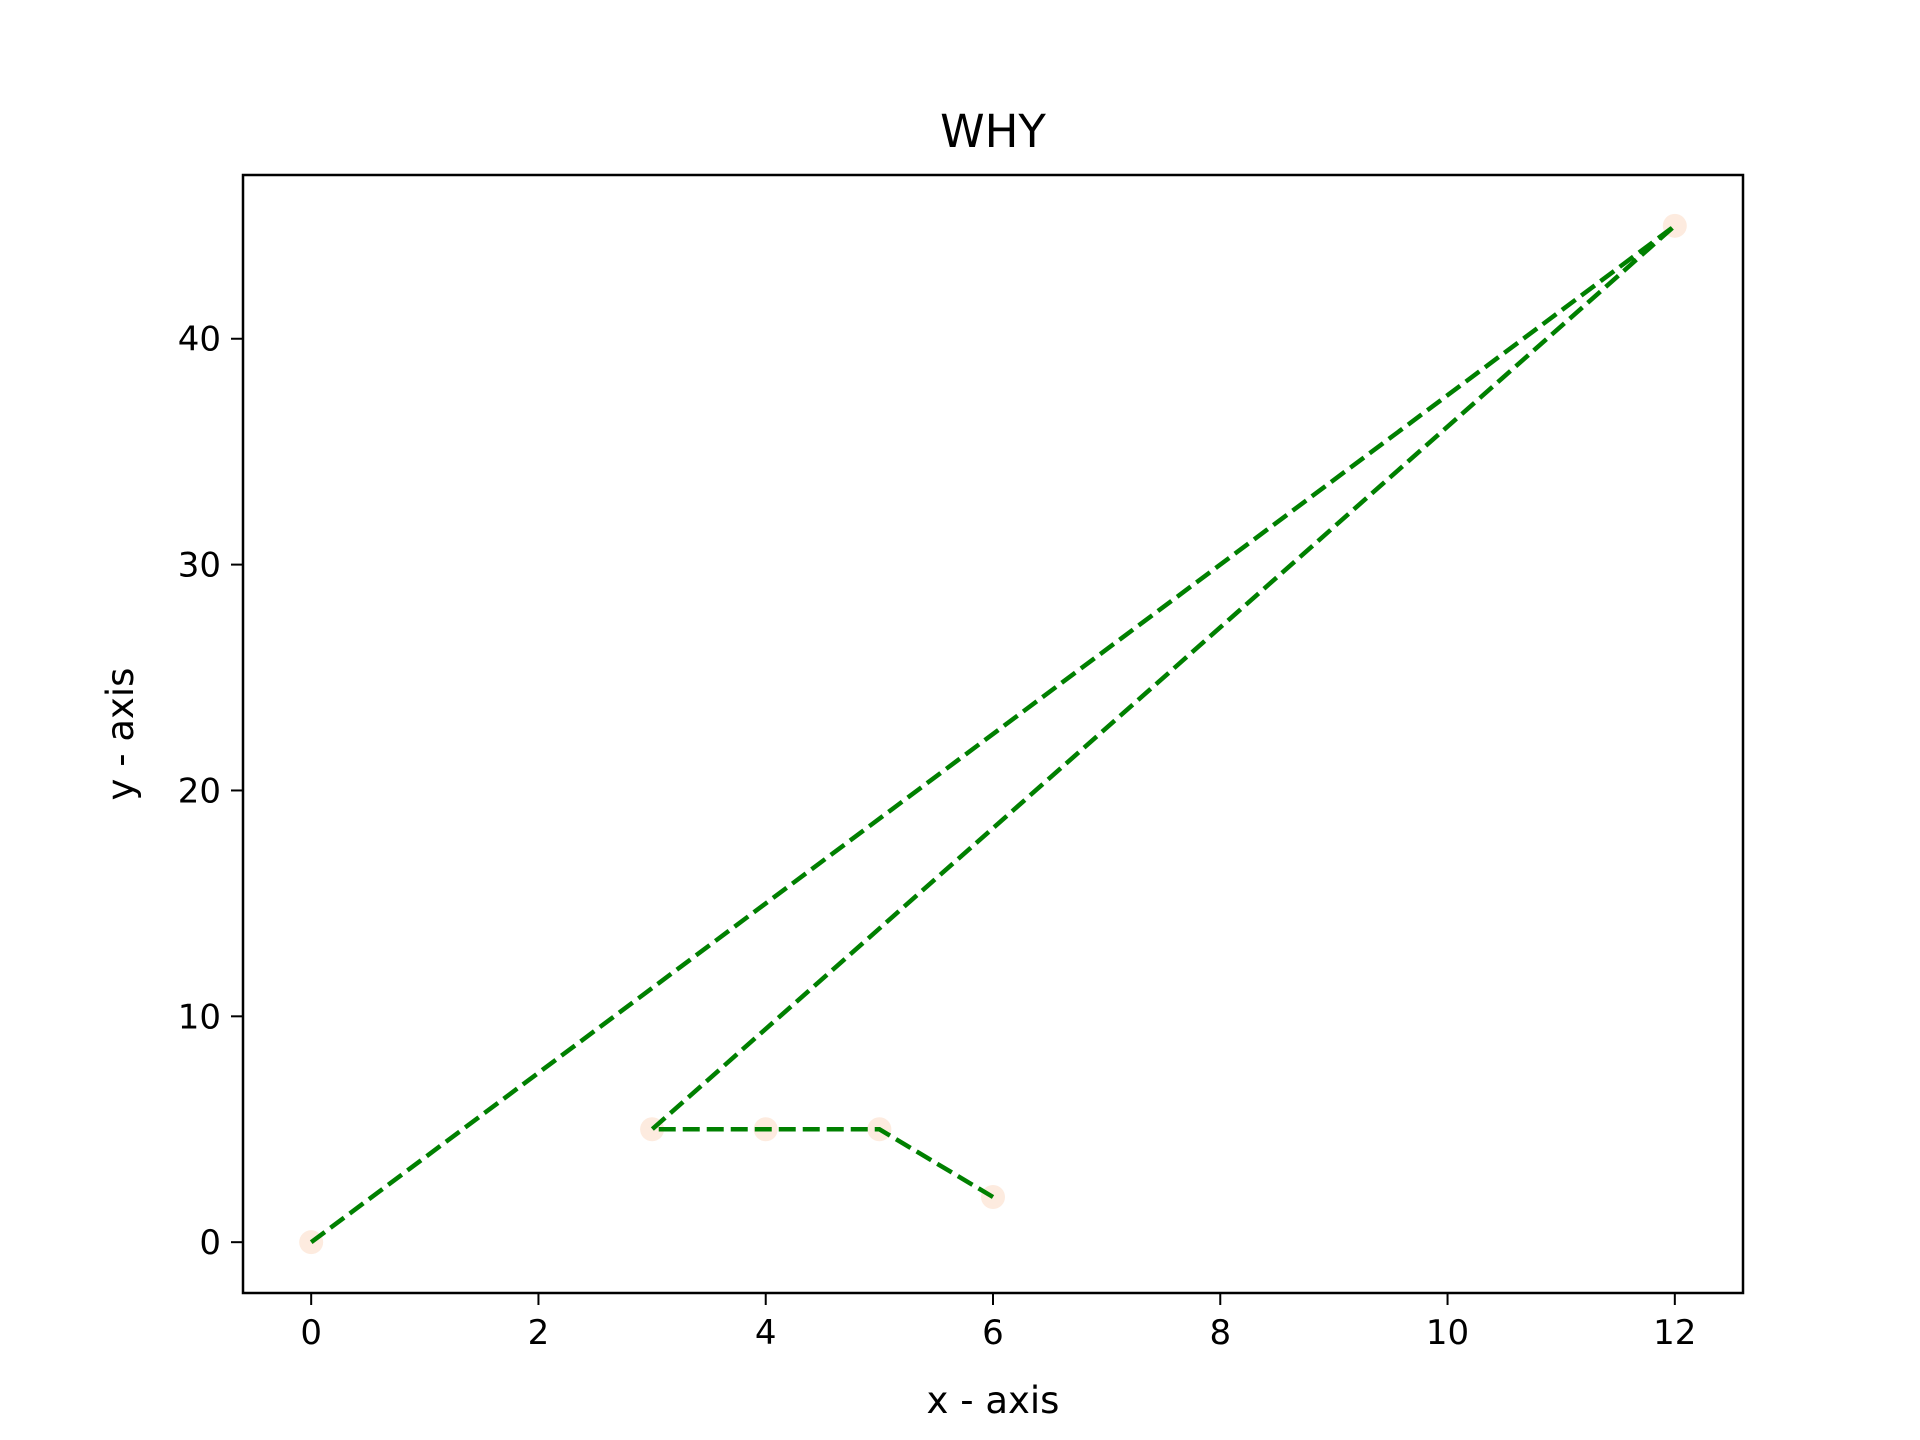  What do you see at coordinates (993, 1197) in the screenshot?
I see `data-point` at bounding box center [993, 1197].